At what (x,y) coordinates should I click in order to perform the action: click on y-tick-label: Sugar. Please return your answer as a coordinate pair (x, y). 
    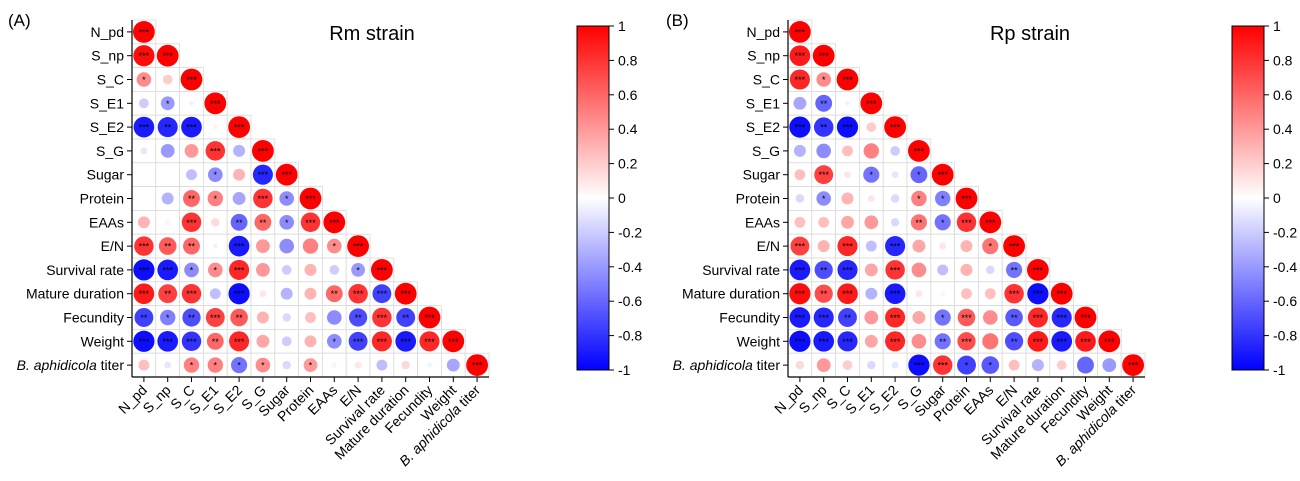
    Looking at the image, I should click on (106, 175).